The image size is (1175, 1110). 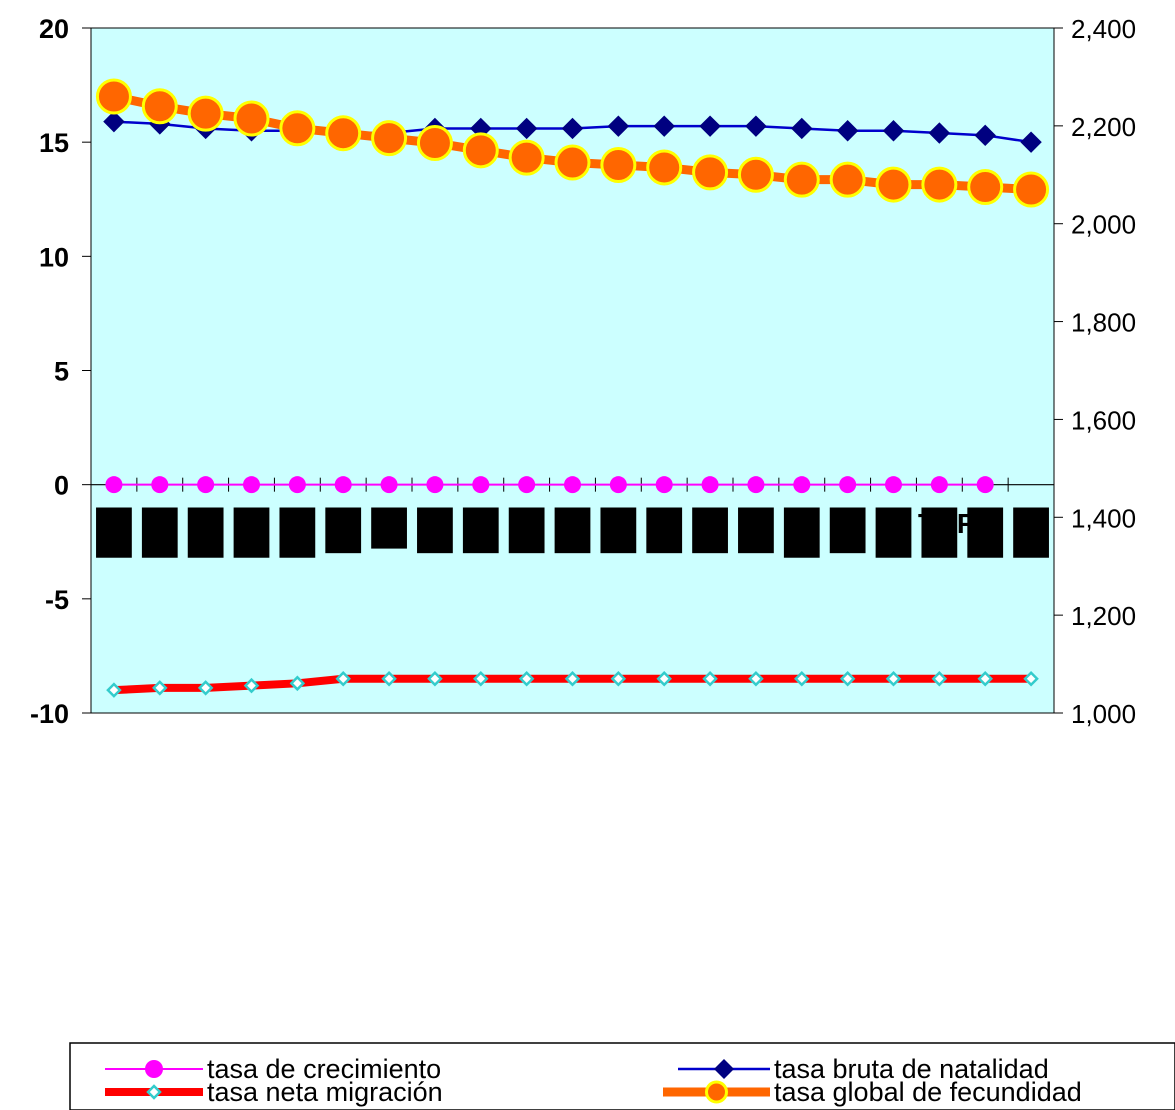 I want to click on legend-label-0: tasa de crecimiento, so click(x=324, y=1069).